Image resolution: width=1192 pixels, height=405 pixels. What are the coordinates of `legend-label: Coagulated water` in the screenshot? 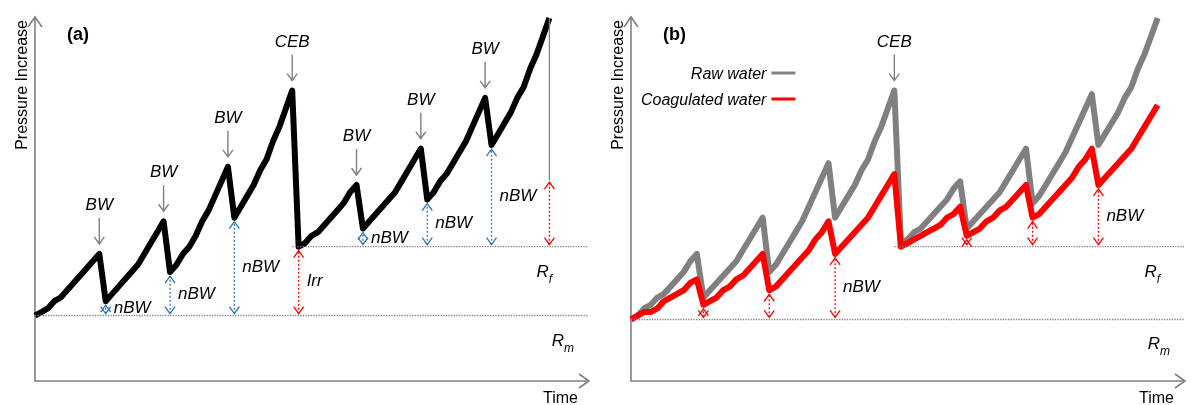 It's located at (704, 99).